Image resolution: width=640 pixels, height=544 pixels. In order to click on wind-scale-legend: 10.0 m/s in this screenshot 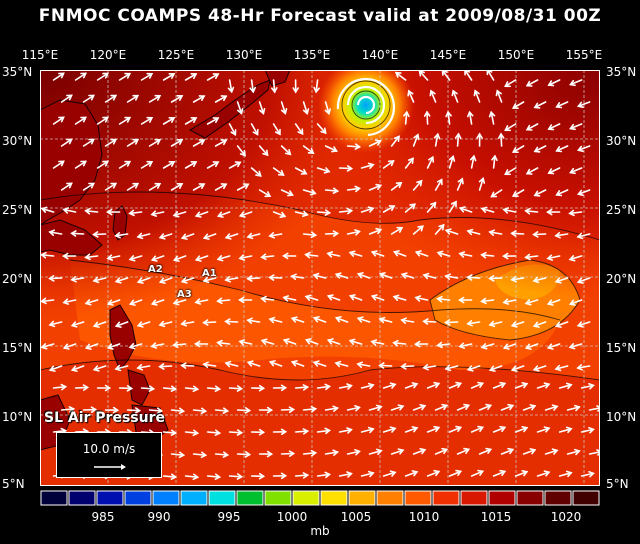, I will do `click(109, 455)`.